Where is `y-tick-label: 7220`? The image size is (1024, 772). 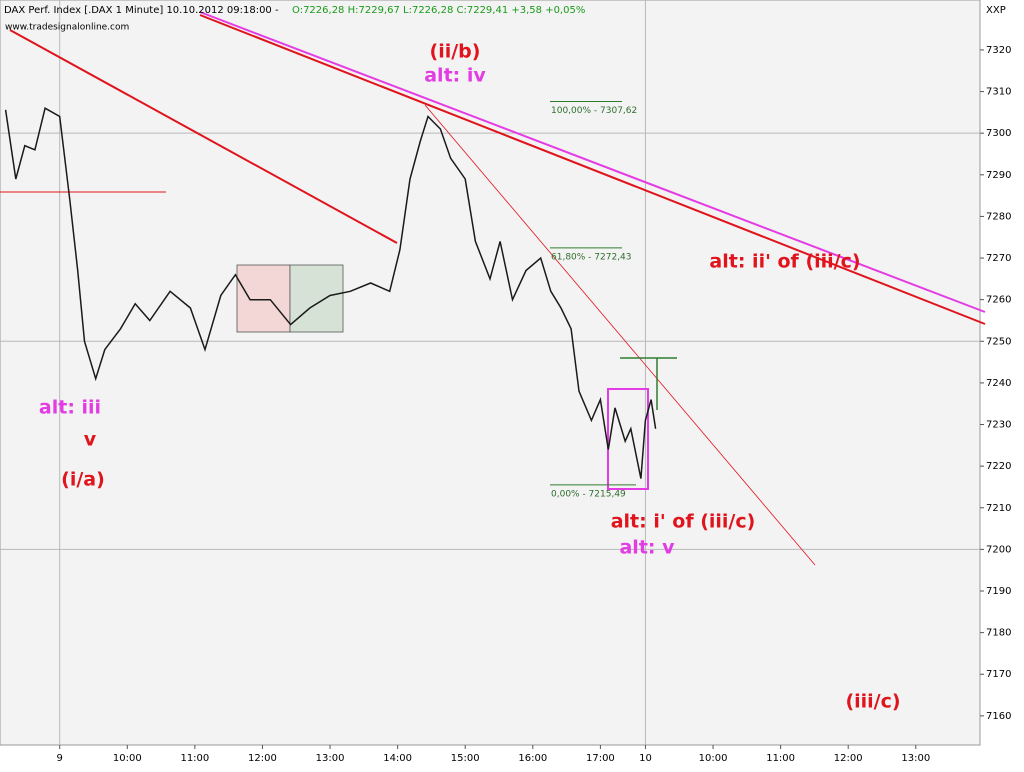
y-tick-label: 7220 is located at coordinates (998, 466).